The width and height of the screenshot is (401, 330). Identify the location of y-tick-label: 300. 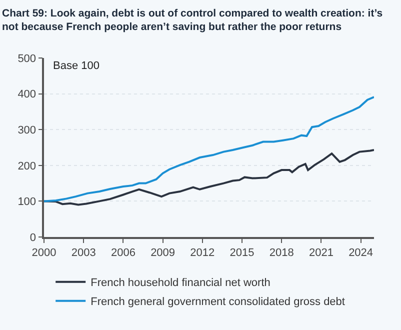
(27, 130).